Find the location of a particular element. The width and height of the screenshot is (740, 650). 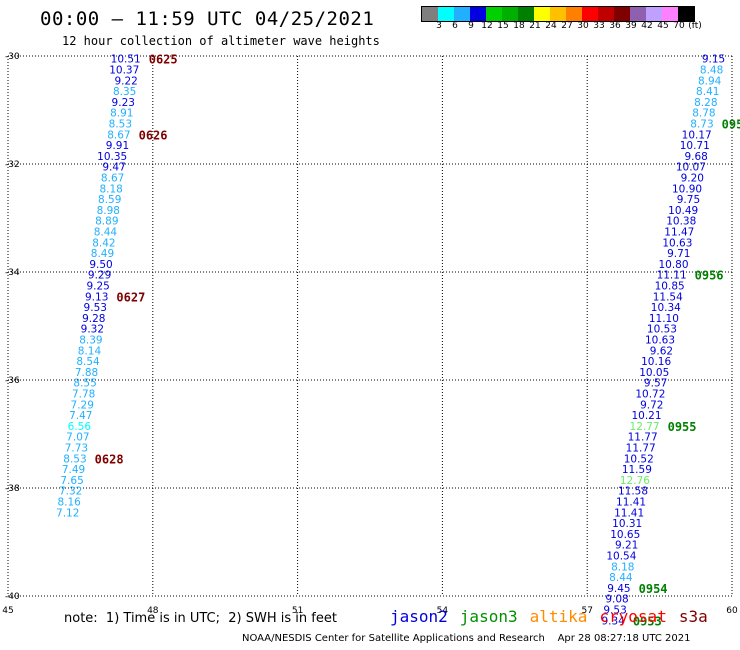

wave-height-label: 9.15 is located at coordinates (713, 60).